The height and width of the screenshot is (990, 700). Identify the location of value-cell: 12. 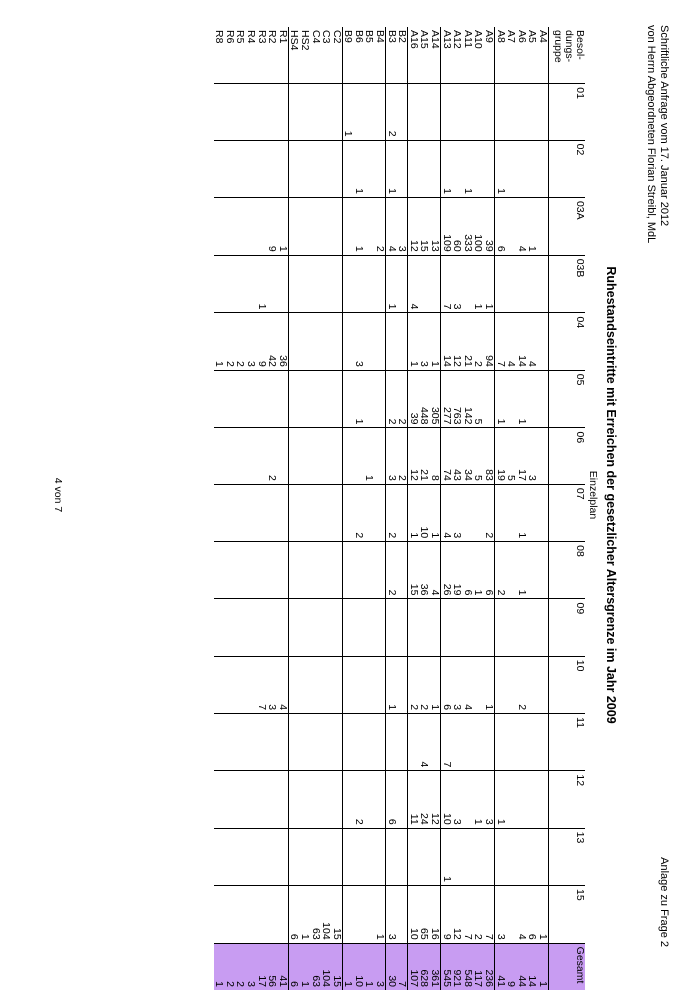
(413, 456).